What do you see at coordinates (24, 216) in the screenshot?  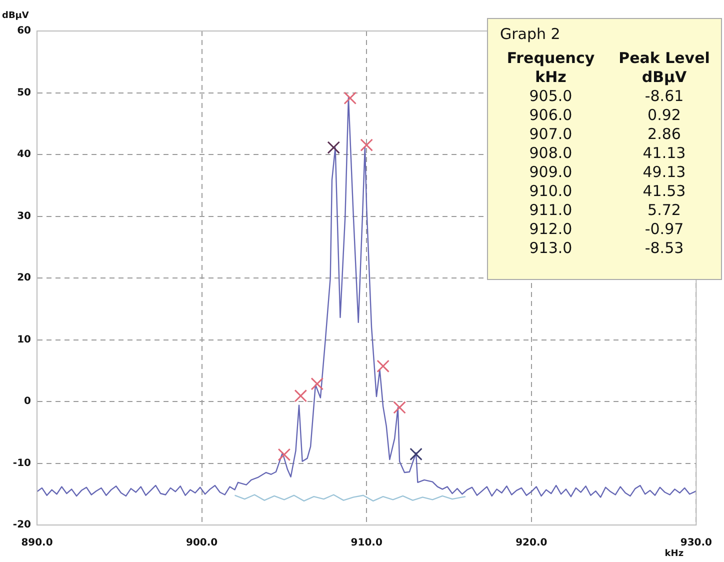 I see `y-tick-label: 30` at bounding box center [24, 216].